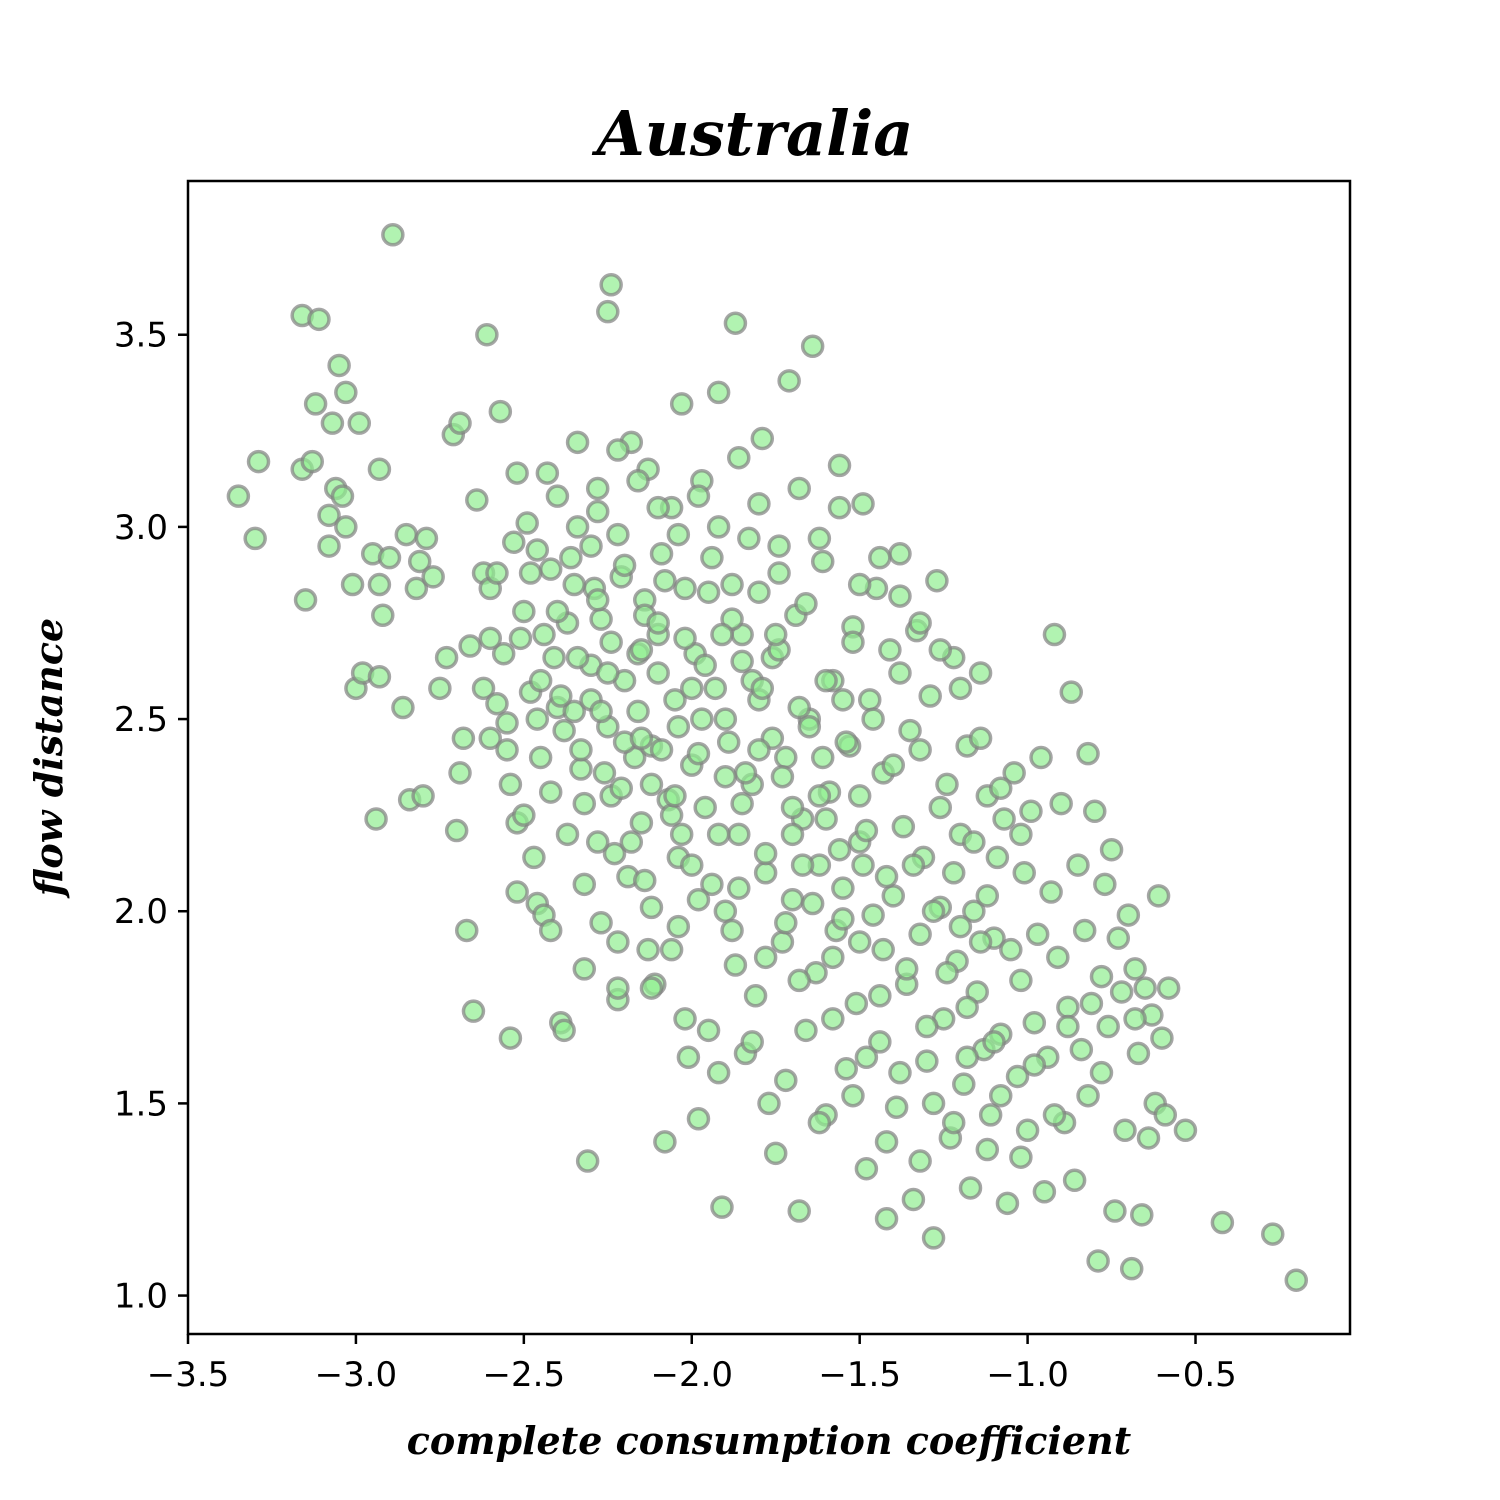 The width and height of the screenshot is (1500, 1500). I want to click on y-tick-label: 3.0, so click(141, 528).